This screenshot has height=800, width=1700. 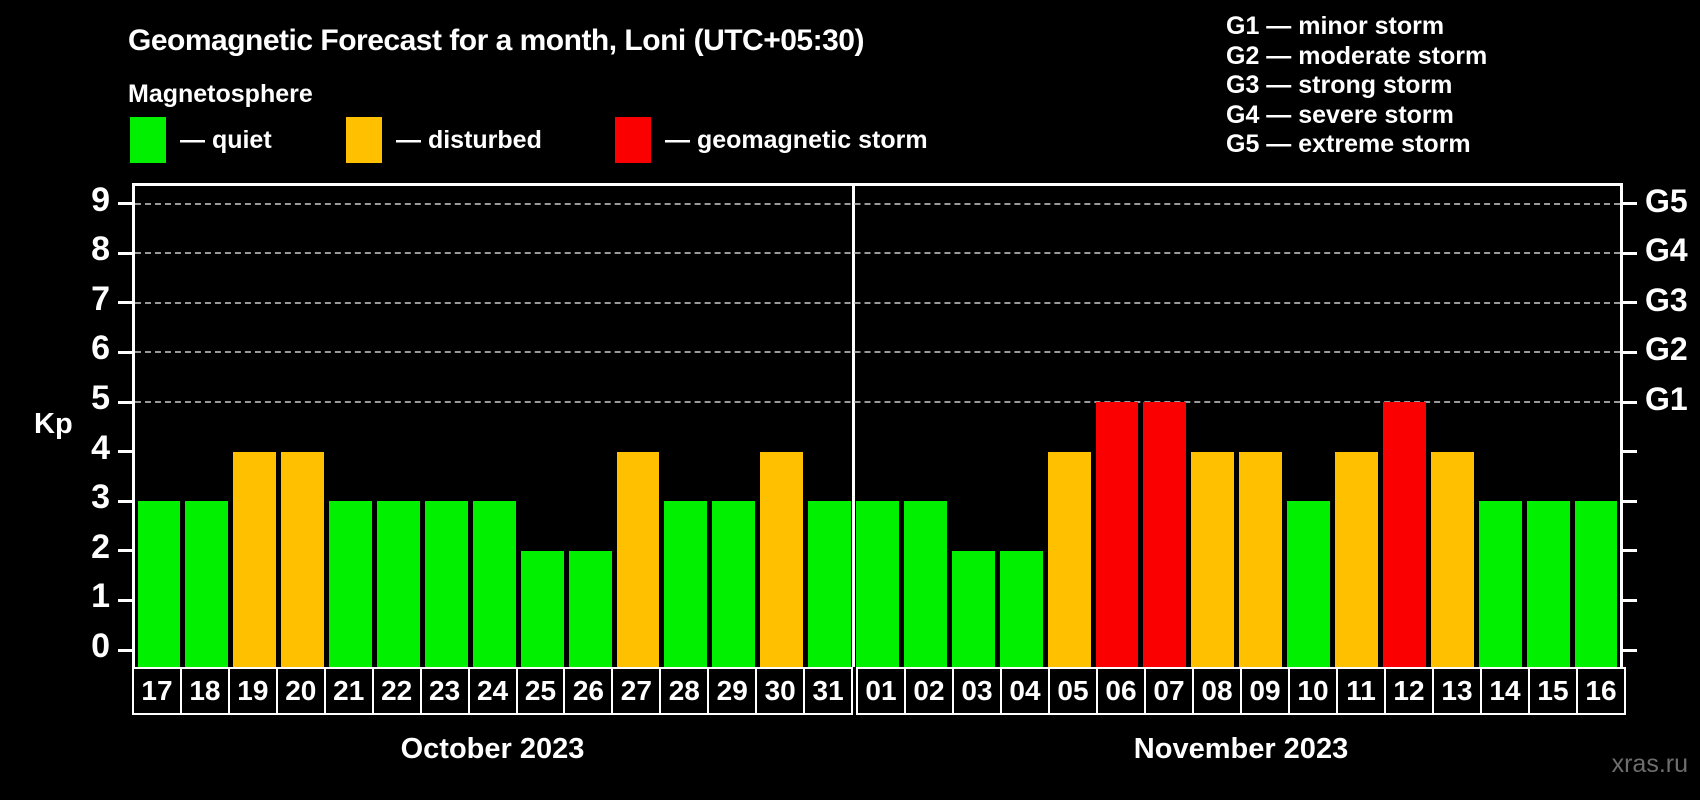 What do you see at coordinates (1120, 691) in the screenshot?
I see `day-label: 06` at bounding box center [1120, 691].